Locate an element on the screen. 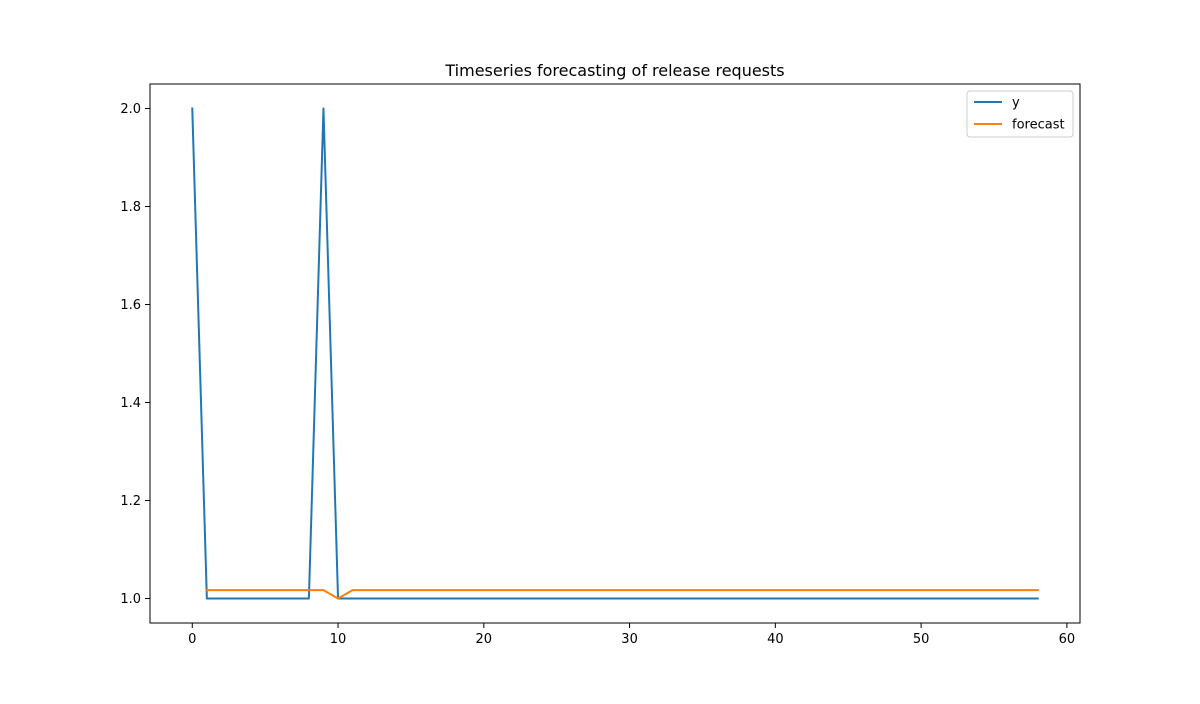 This screenshot has height=704, width=1200. y-tick-label: 1.4 is located at coordinates (130, 403).